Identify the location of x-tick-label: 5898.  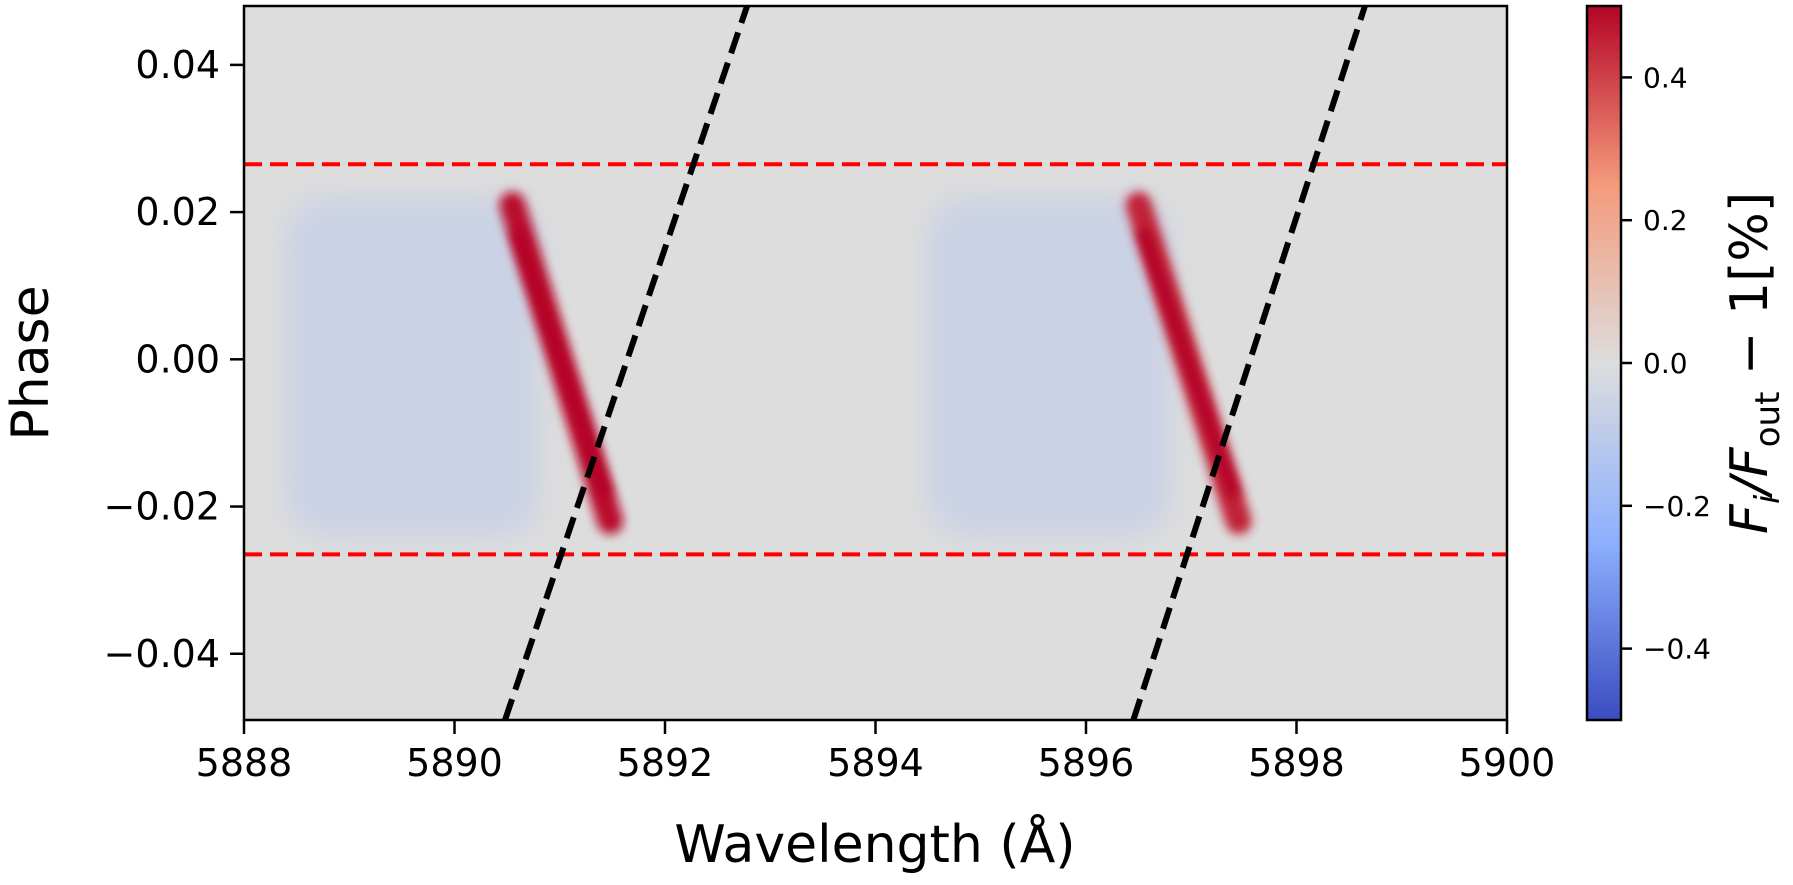
(1296, 763).